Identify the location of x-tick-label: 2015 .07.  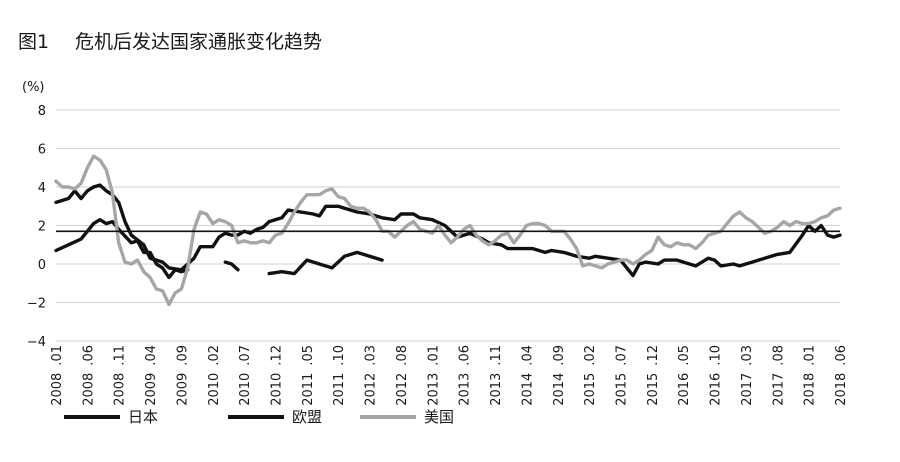
(621, 375).